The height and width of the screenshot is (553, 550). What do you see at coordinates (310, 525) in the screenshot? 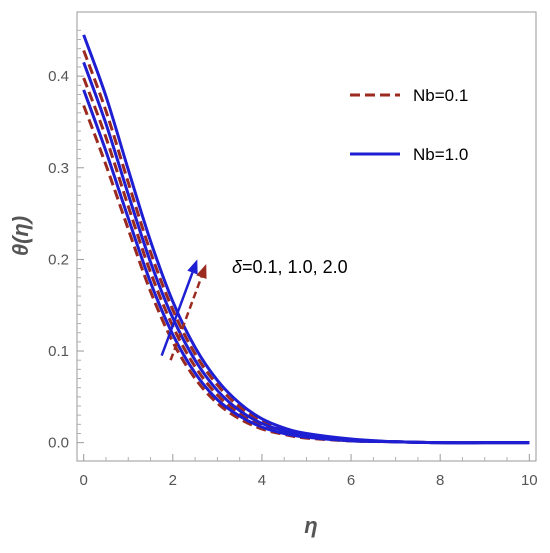
I see `x-axis-label: η` at bounding box center [310, 525].